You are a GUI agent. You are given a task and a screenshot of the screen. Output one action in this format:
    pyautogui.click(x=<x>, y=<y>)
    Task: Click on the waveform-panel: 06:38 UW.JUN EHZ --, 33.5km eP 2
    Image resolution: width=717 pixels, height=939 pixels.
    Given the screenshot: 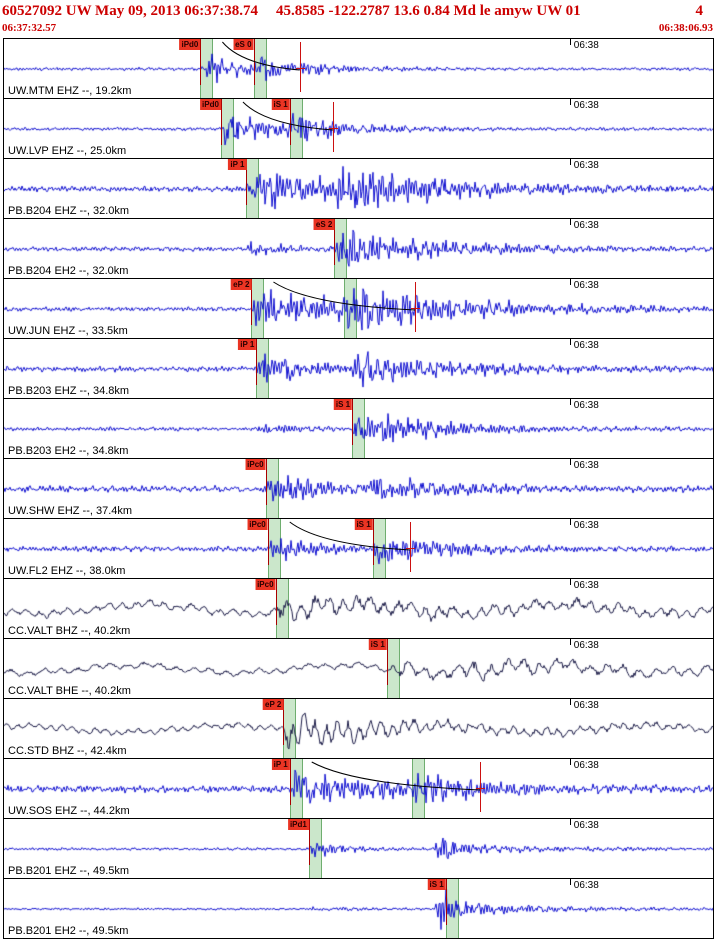 What is the action you would take?
    pyautogui.click(x=358, y=308)
    